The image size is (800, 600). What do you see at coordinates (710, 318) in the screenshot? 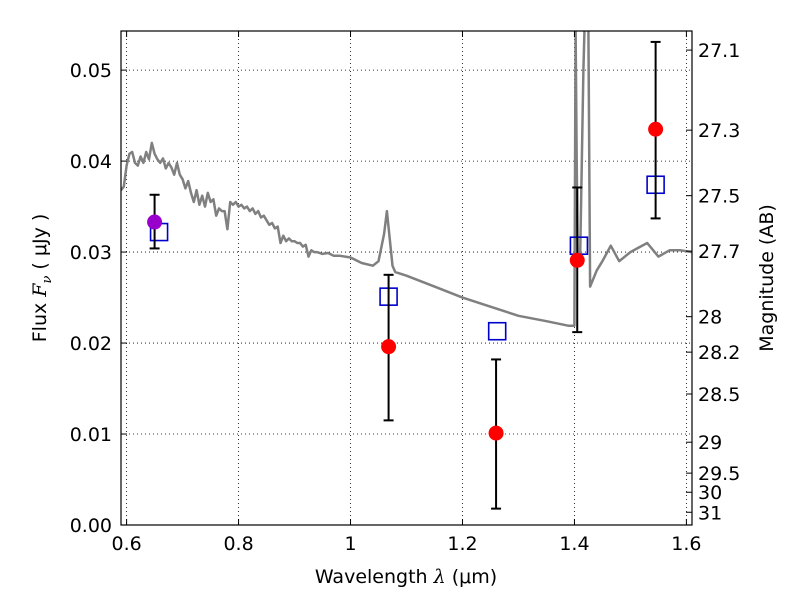
I see `y2-tick-label: 28` at bounding box center [710, 318].